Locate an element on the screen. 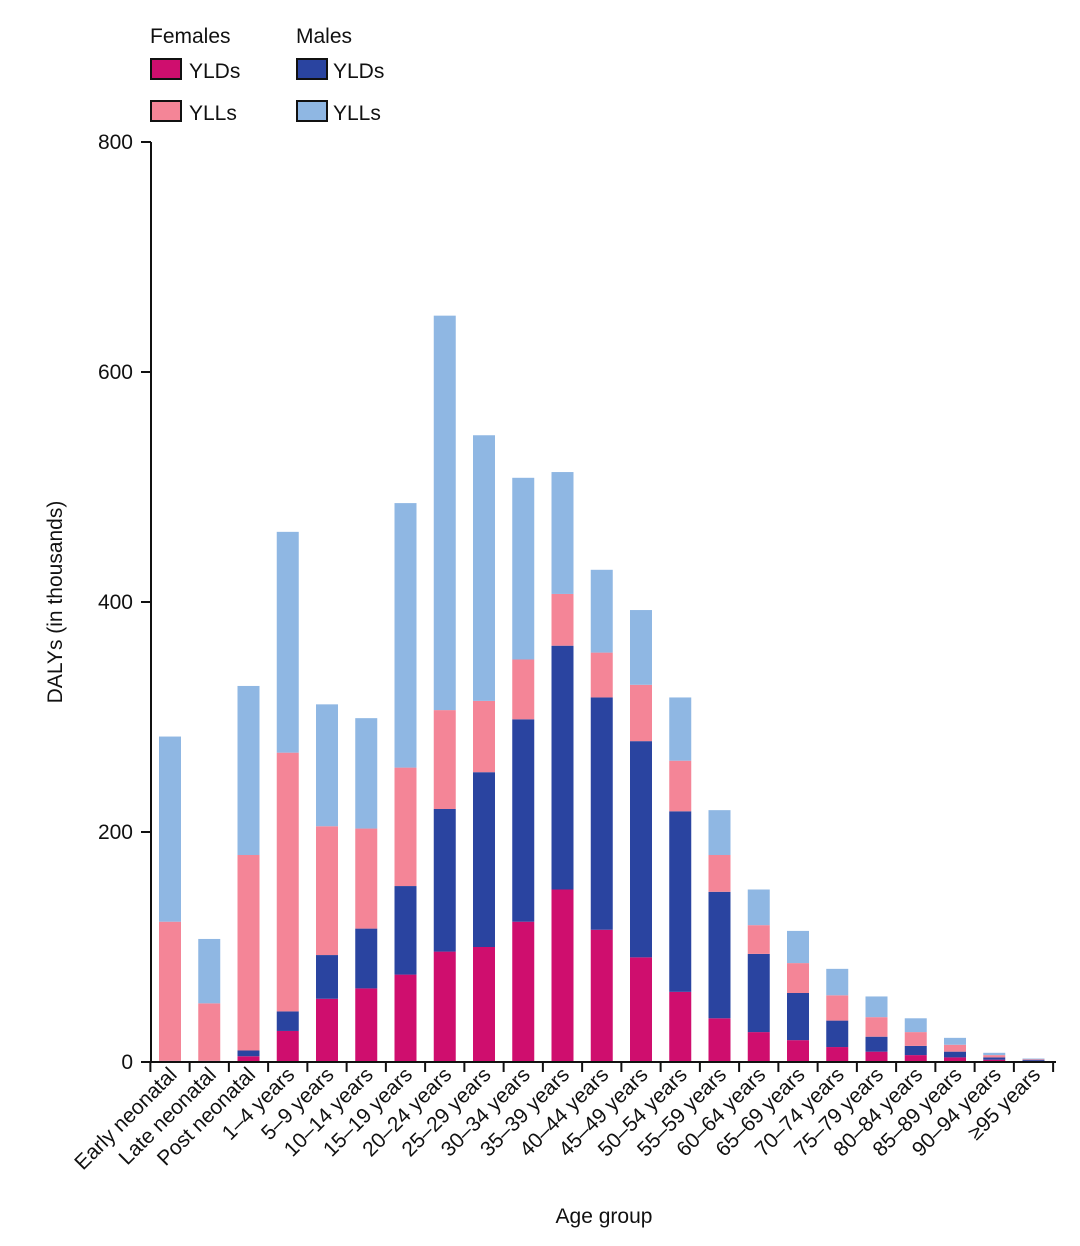 Image resolution: width=1080 pixels, height=1246 pixels. bar-1-4-years-females-ylls is located at coordinates (287, 882).